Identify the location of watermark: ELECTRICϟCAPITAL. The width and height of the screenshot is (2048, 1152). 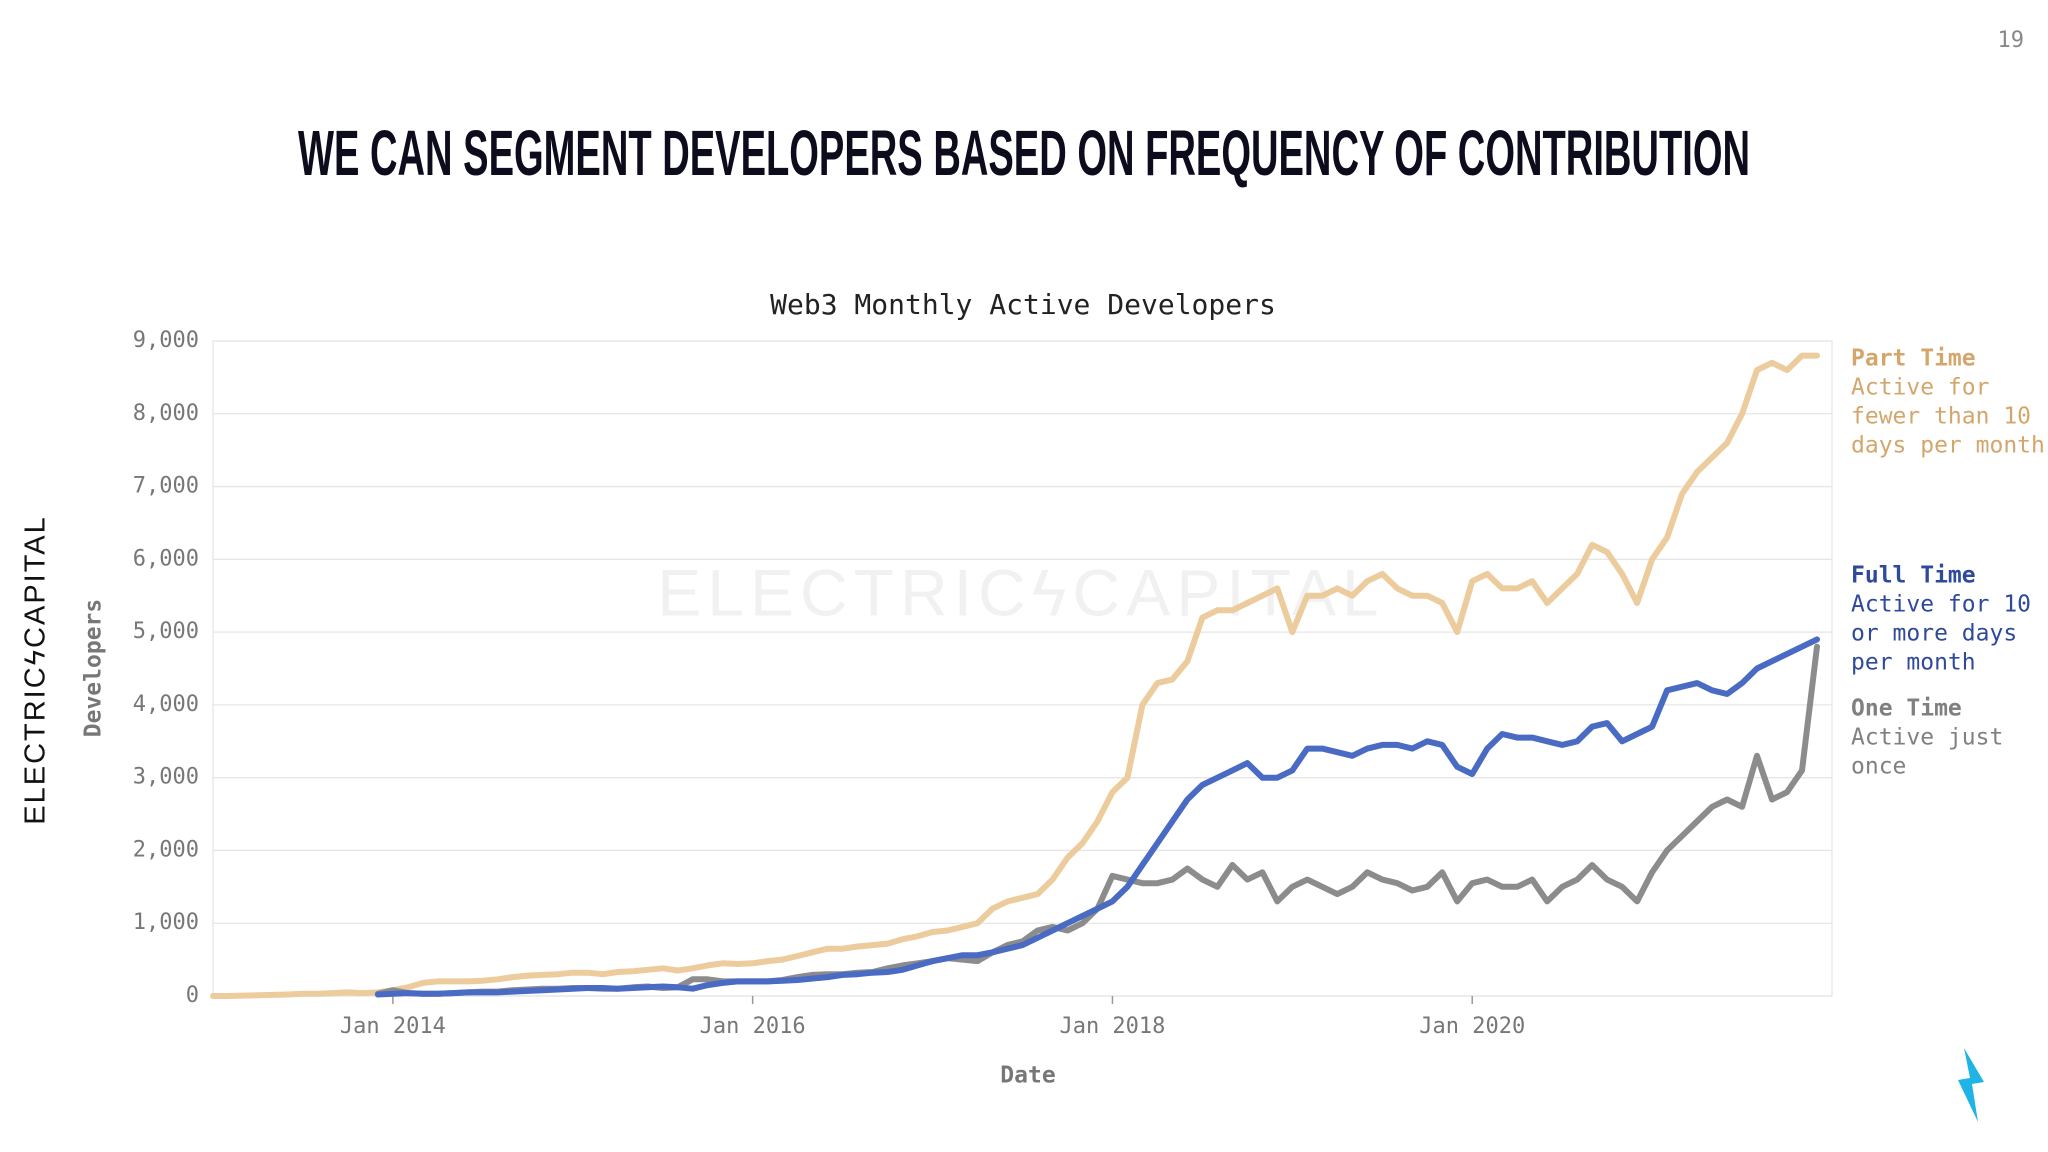
(1021, 592).